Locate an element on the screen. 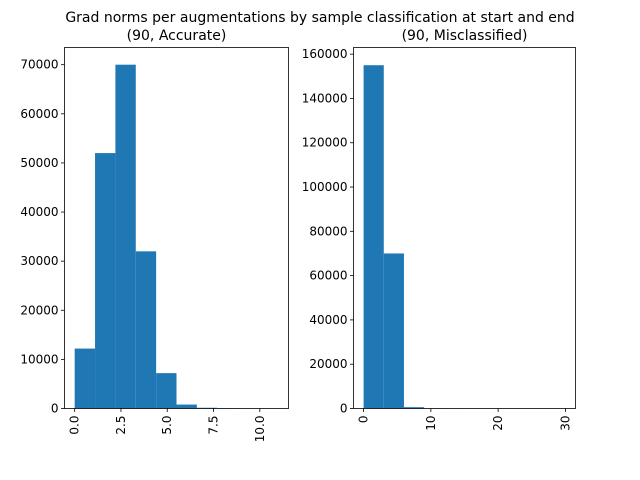 Image resolution: width=640 pixels, height=480 pixels. left-x-axis-ticks: 0.0 2.5 5.0 7.5 10.0 is located at coordinates (167, 425).